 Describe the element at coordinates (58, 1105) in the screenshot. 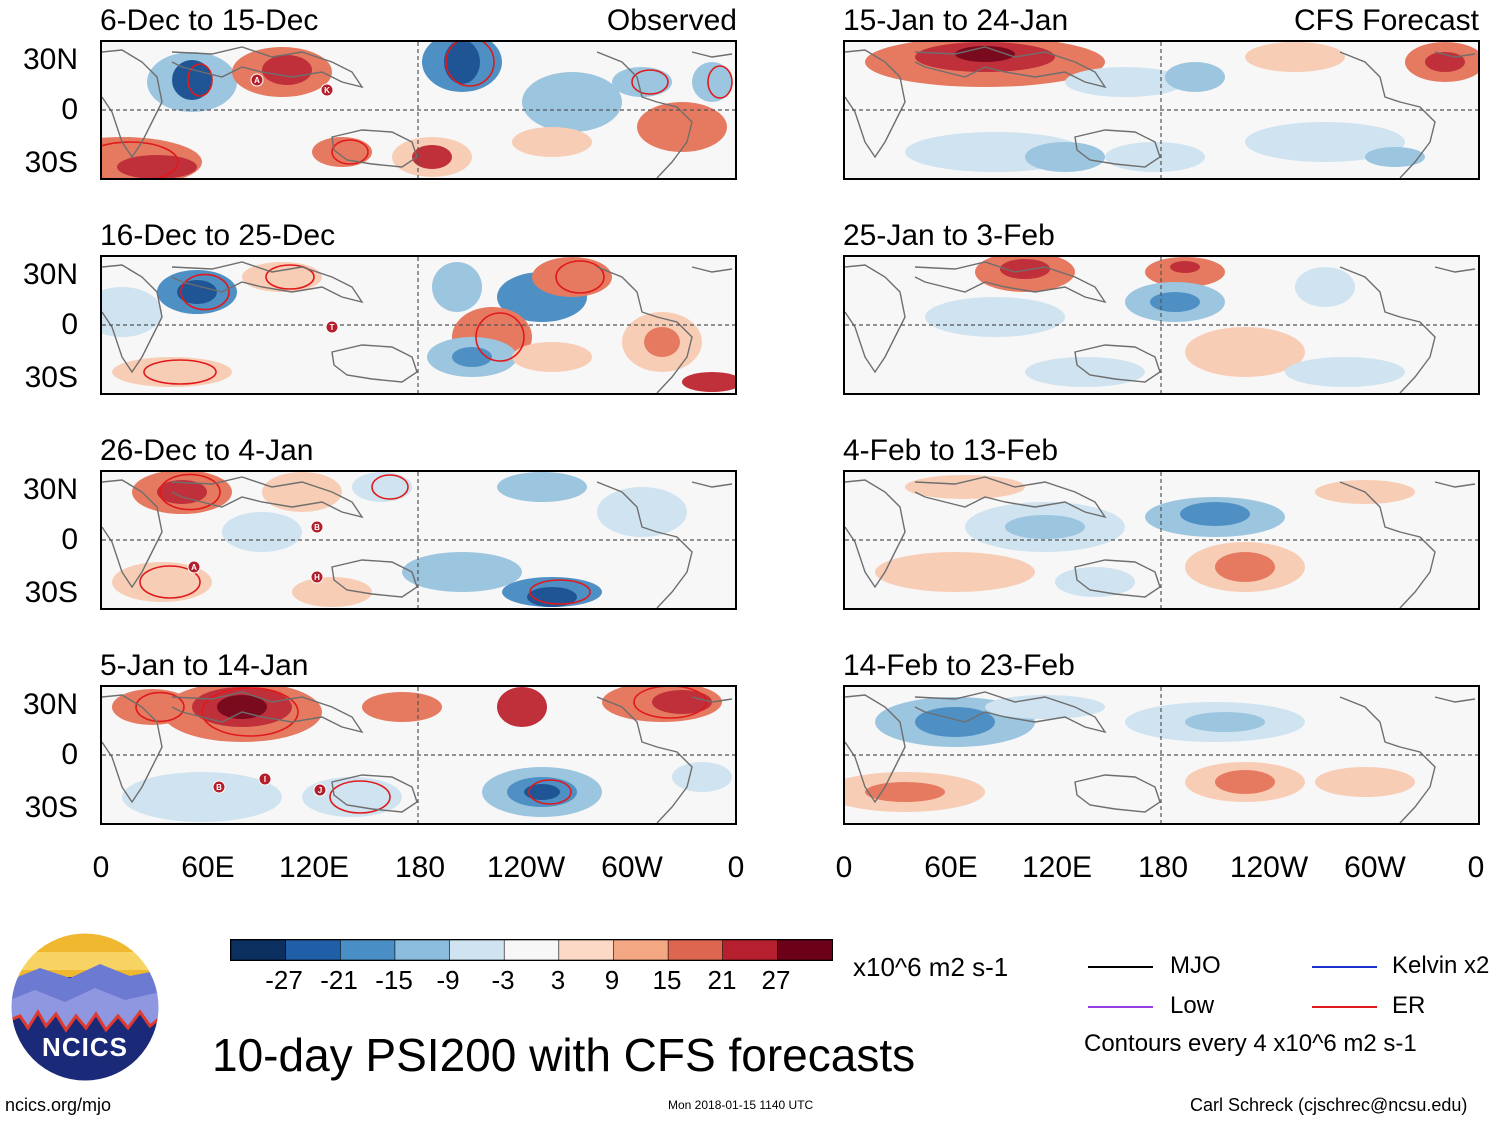

I see `footer-url: ncics.org/mjo` at that location.